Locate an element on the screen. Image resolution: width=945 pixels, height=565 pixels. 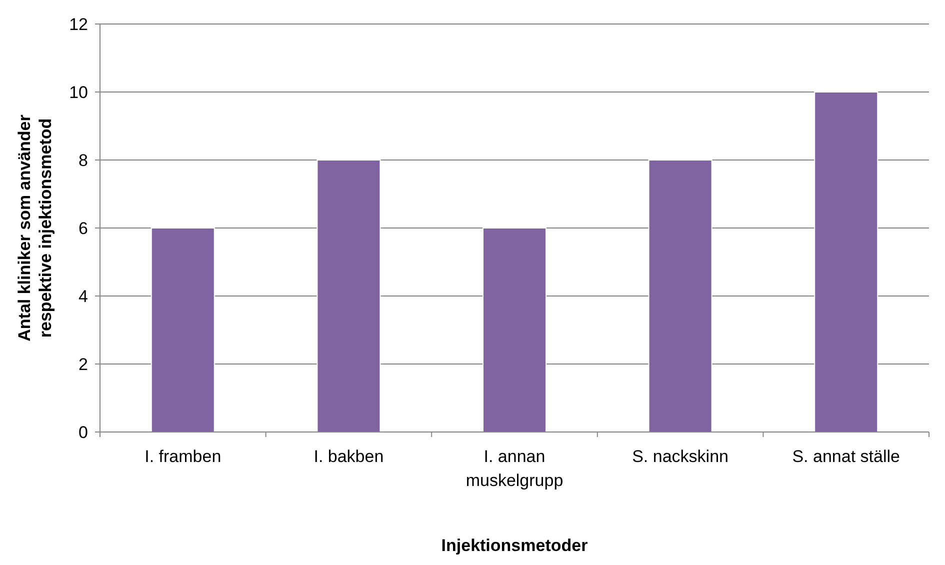
y-tick-label: 2 is located at coordinates (83, 364).